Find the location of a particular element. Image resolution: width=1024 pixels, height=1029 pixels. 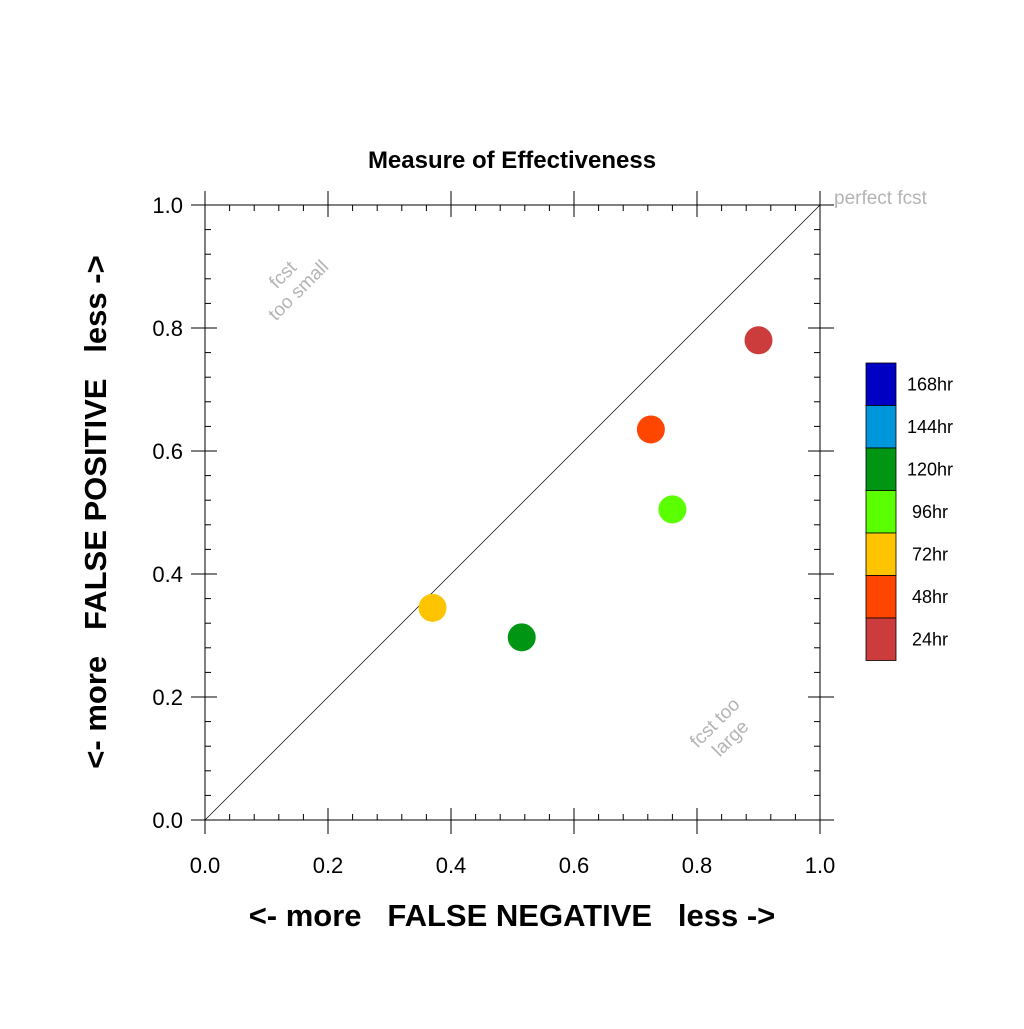

annotation-perfect-fcst: perfect fcst is located at coordinates (881, 198).